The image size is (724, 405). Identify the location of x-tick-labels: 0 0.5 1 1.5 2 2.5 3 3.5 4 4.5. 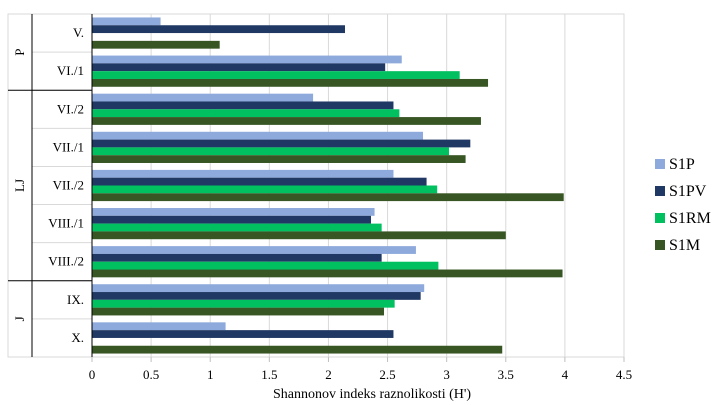
(360, 369).